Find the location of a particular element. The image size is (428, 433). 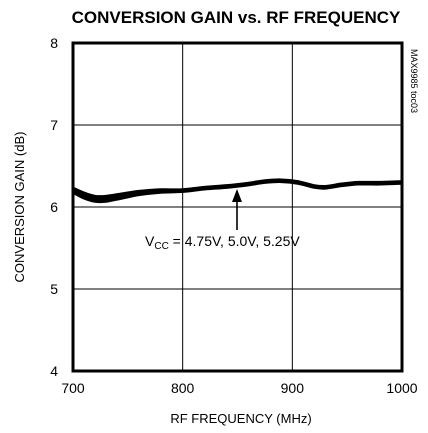

annotation-prefix: V is located at coordinates (150, 241).